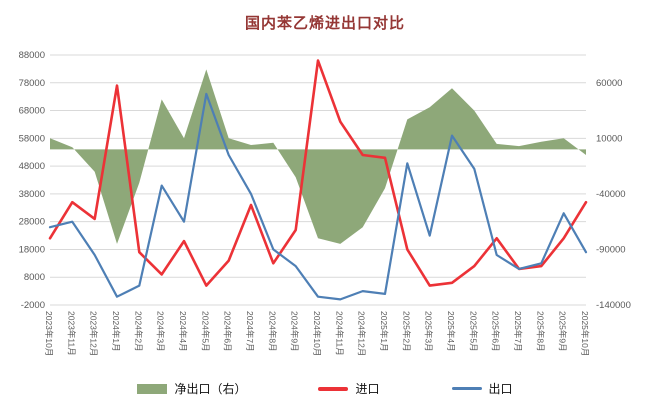 This screenshot has width=650, height=412. What do you see at coordinates (611, 249) in the screenshot?
I see `right-axis-tick-label: -90000` at bounding box center [611, 249].